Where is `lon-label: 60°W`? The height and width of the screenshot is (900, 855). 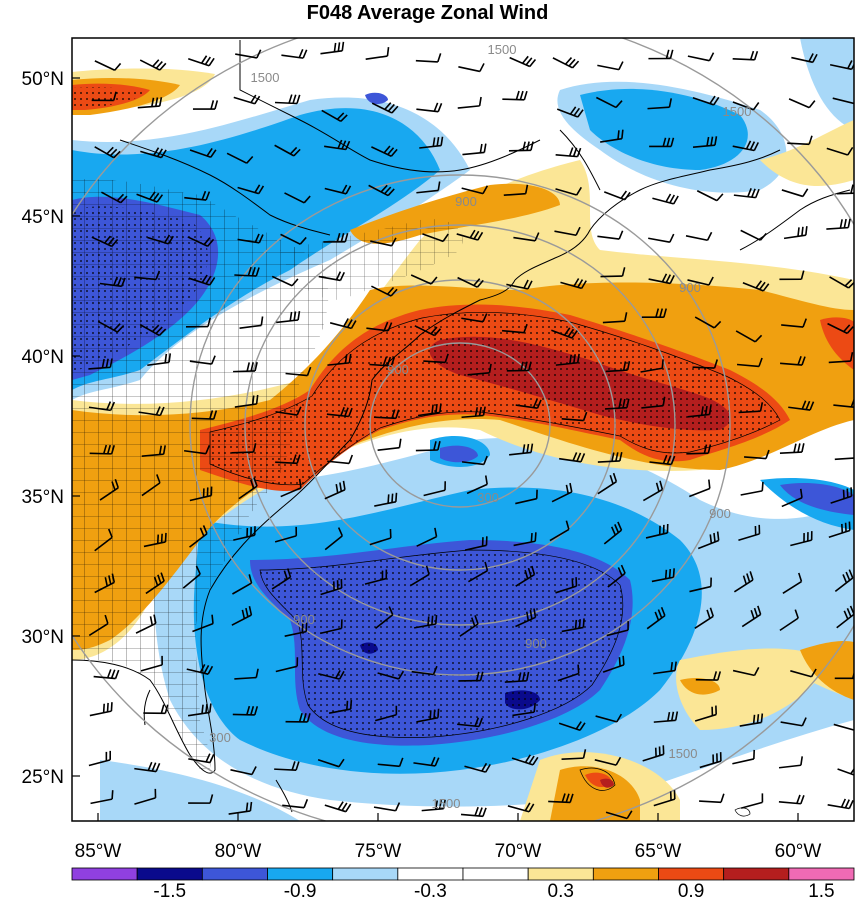
lon-label: 60°W is located at coordinates (798, 851).